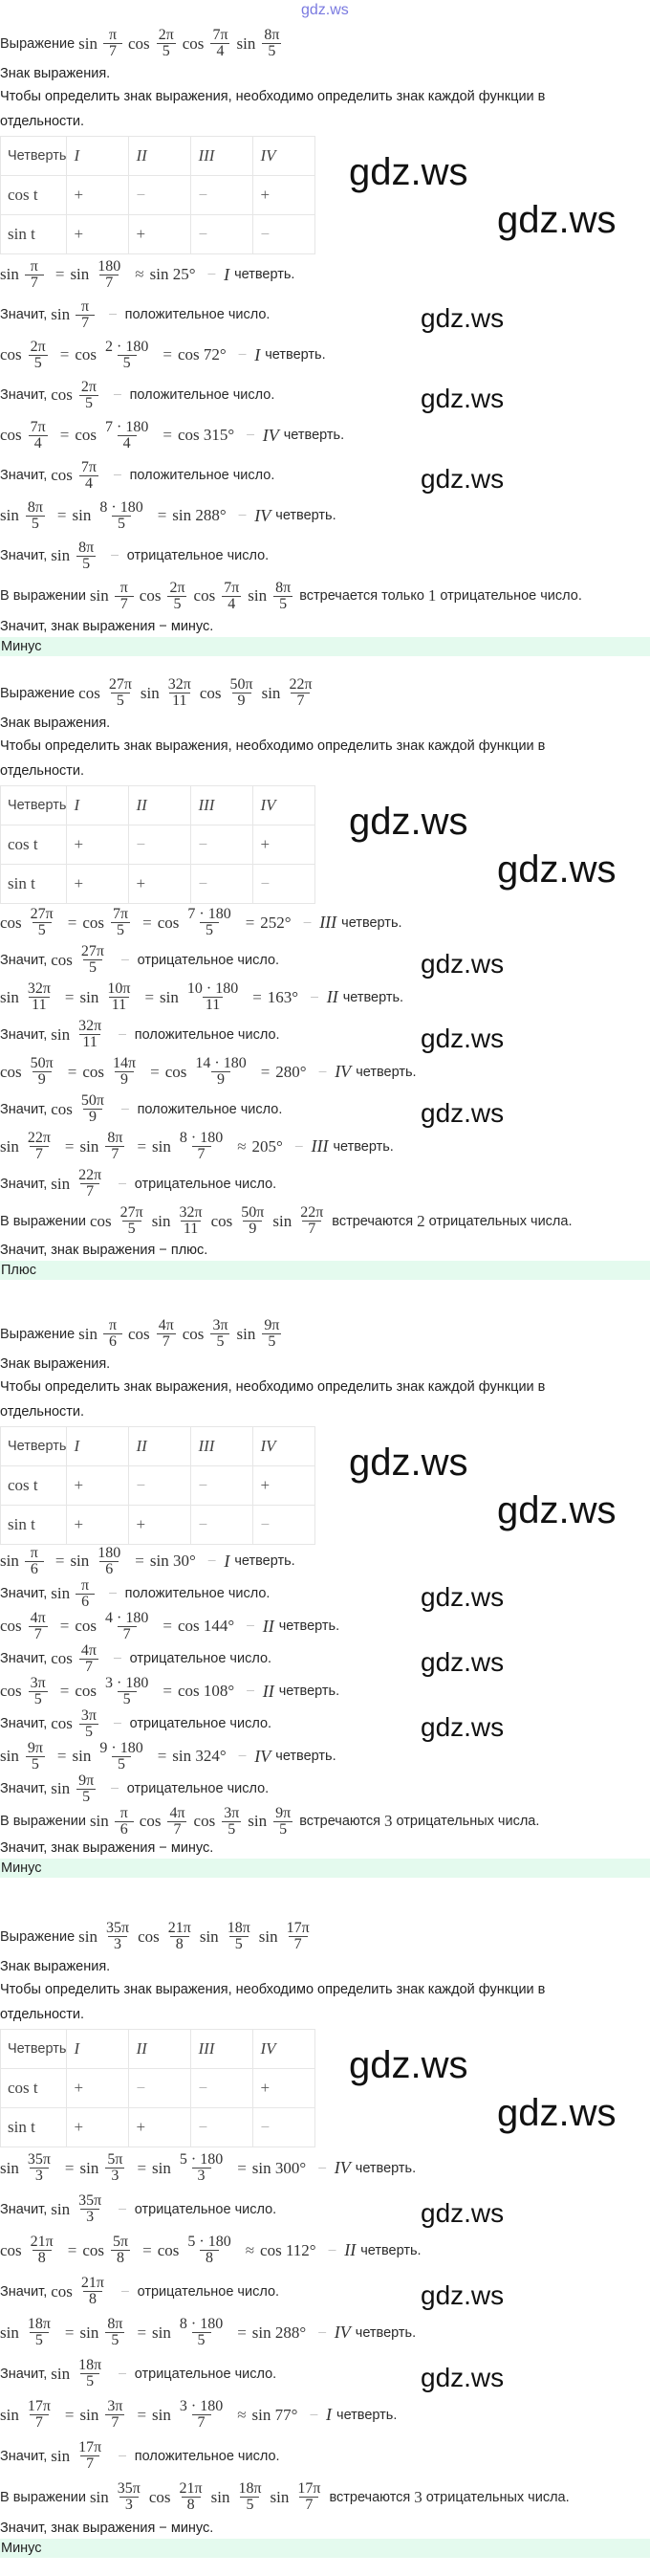 The image size is (650, 2576). I want to click on fraction: 5 · 180 8, so click(208, 2251).